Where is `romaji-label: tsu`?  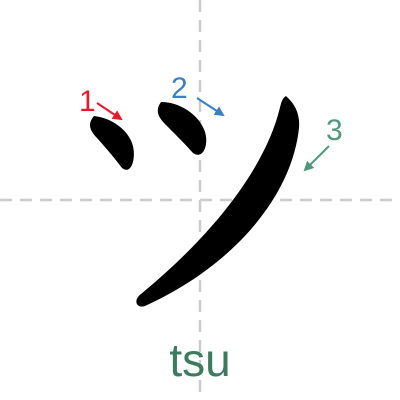 romaji-label: tsu is located at coordinates (199, 360).